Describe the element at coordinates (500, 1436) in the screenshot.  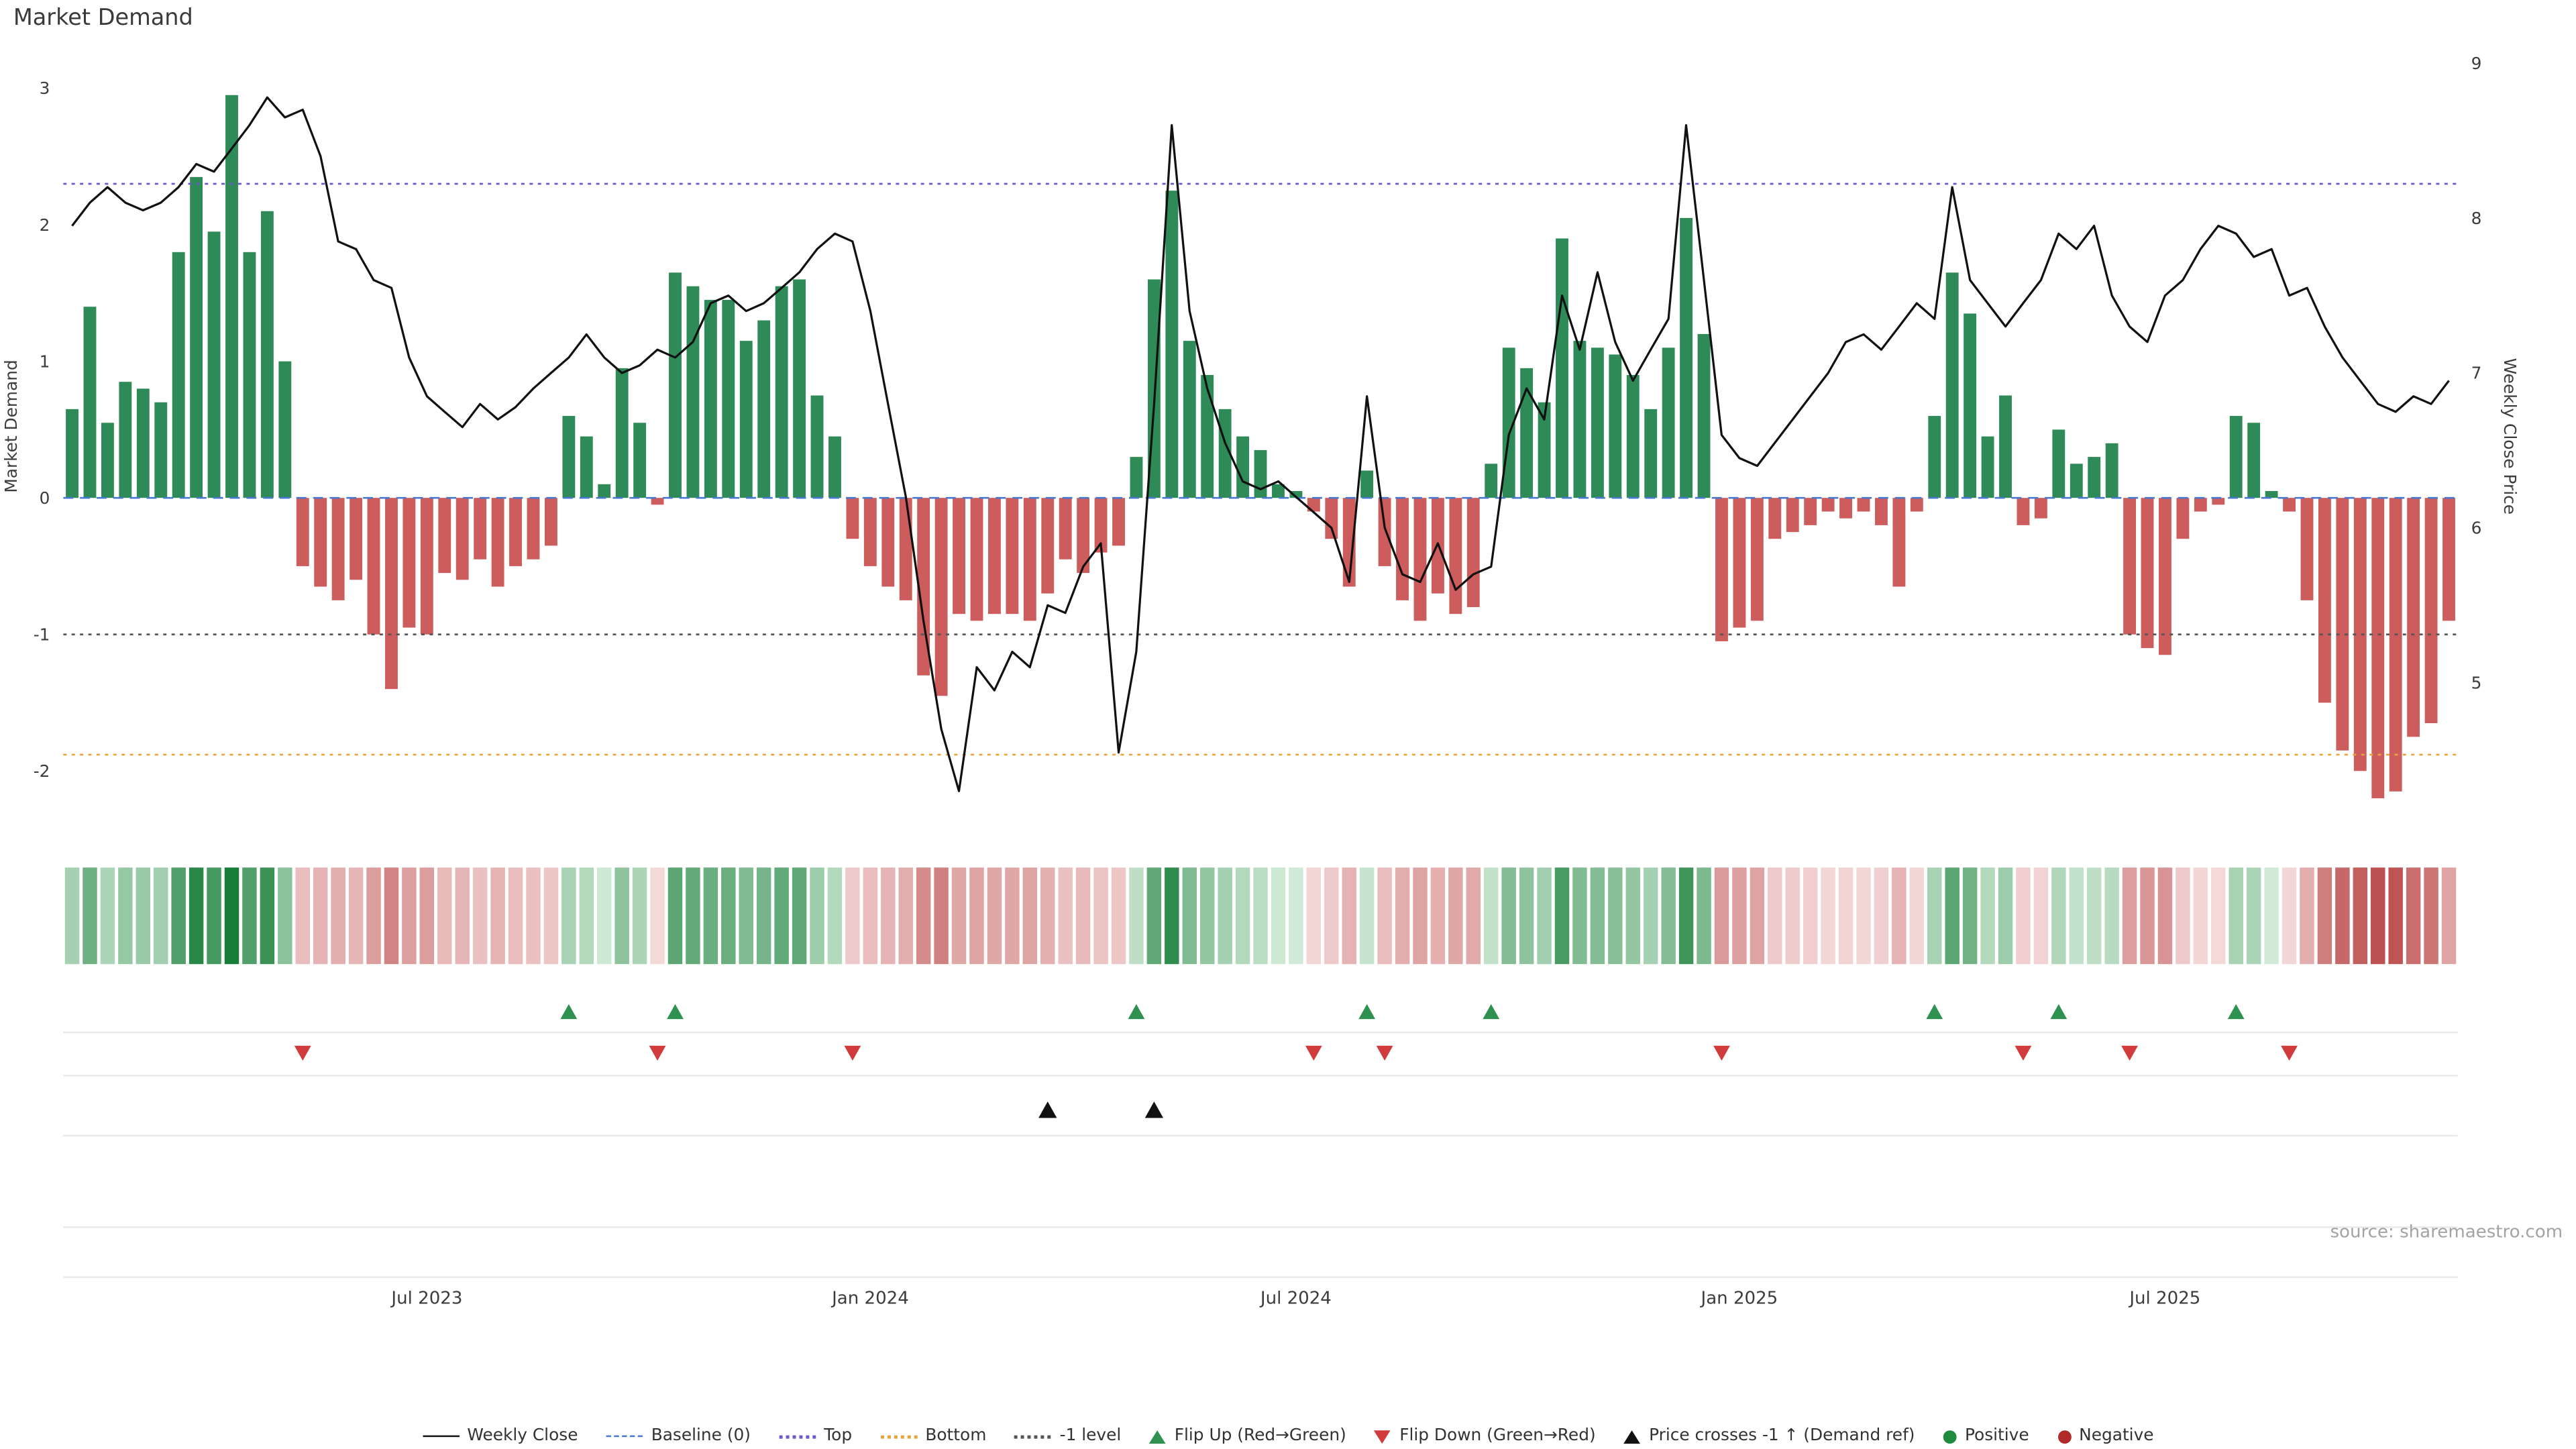
I see `legend-item: Weekly Close` at that location.